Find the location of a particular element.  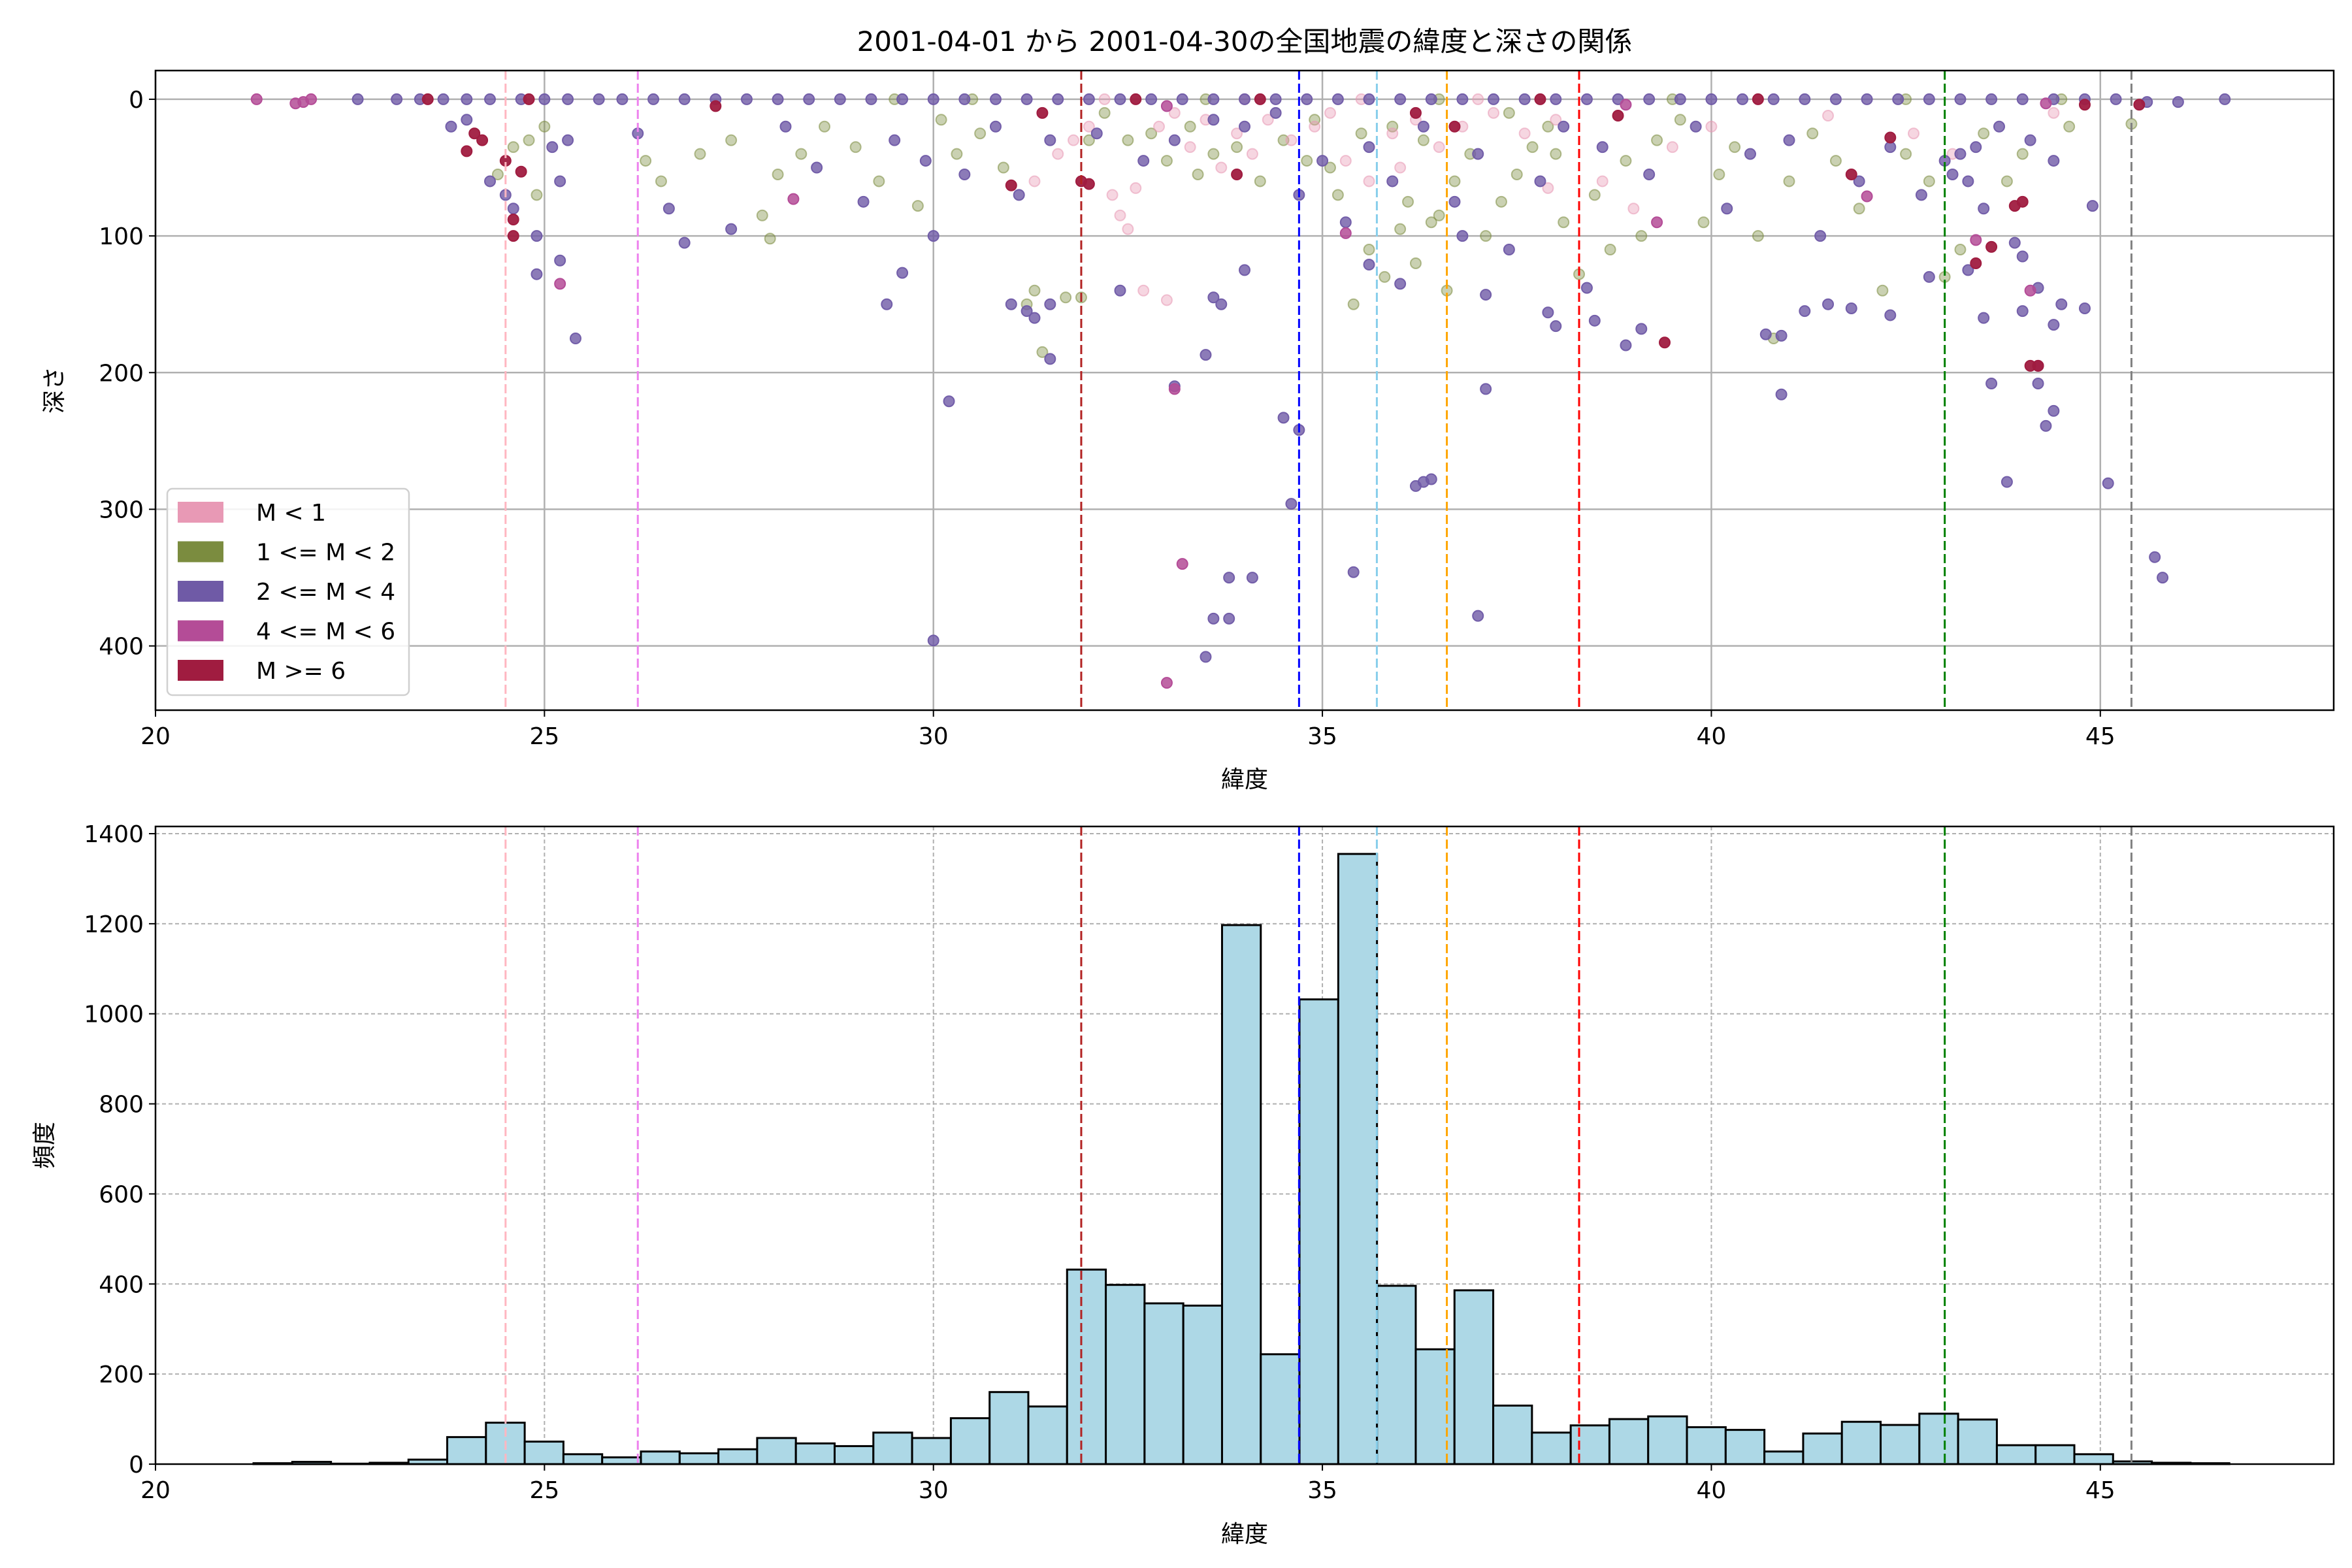

x-tick-label: 20 is located at coordinates (155, 1490).